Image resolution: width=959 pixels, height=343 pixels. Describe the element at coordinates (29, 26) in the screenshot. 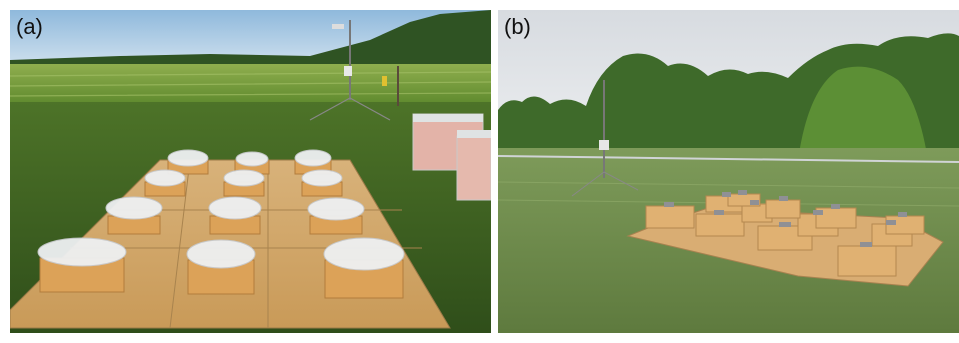

I see `panel-label-a: (a)` at that location.